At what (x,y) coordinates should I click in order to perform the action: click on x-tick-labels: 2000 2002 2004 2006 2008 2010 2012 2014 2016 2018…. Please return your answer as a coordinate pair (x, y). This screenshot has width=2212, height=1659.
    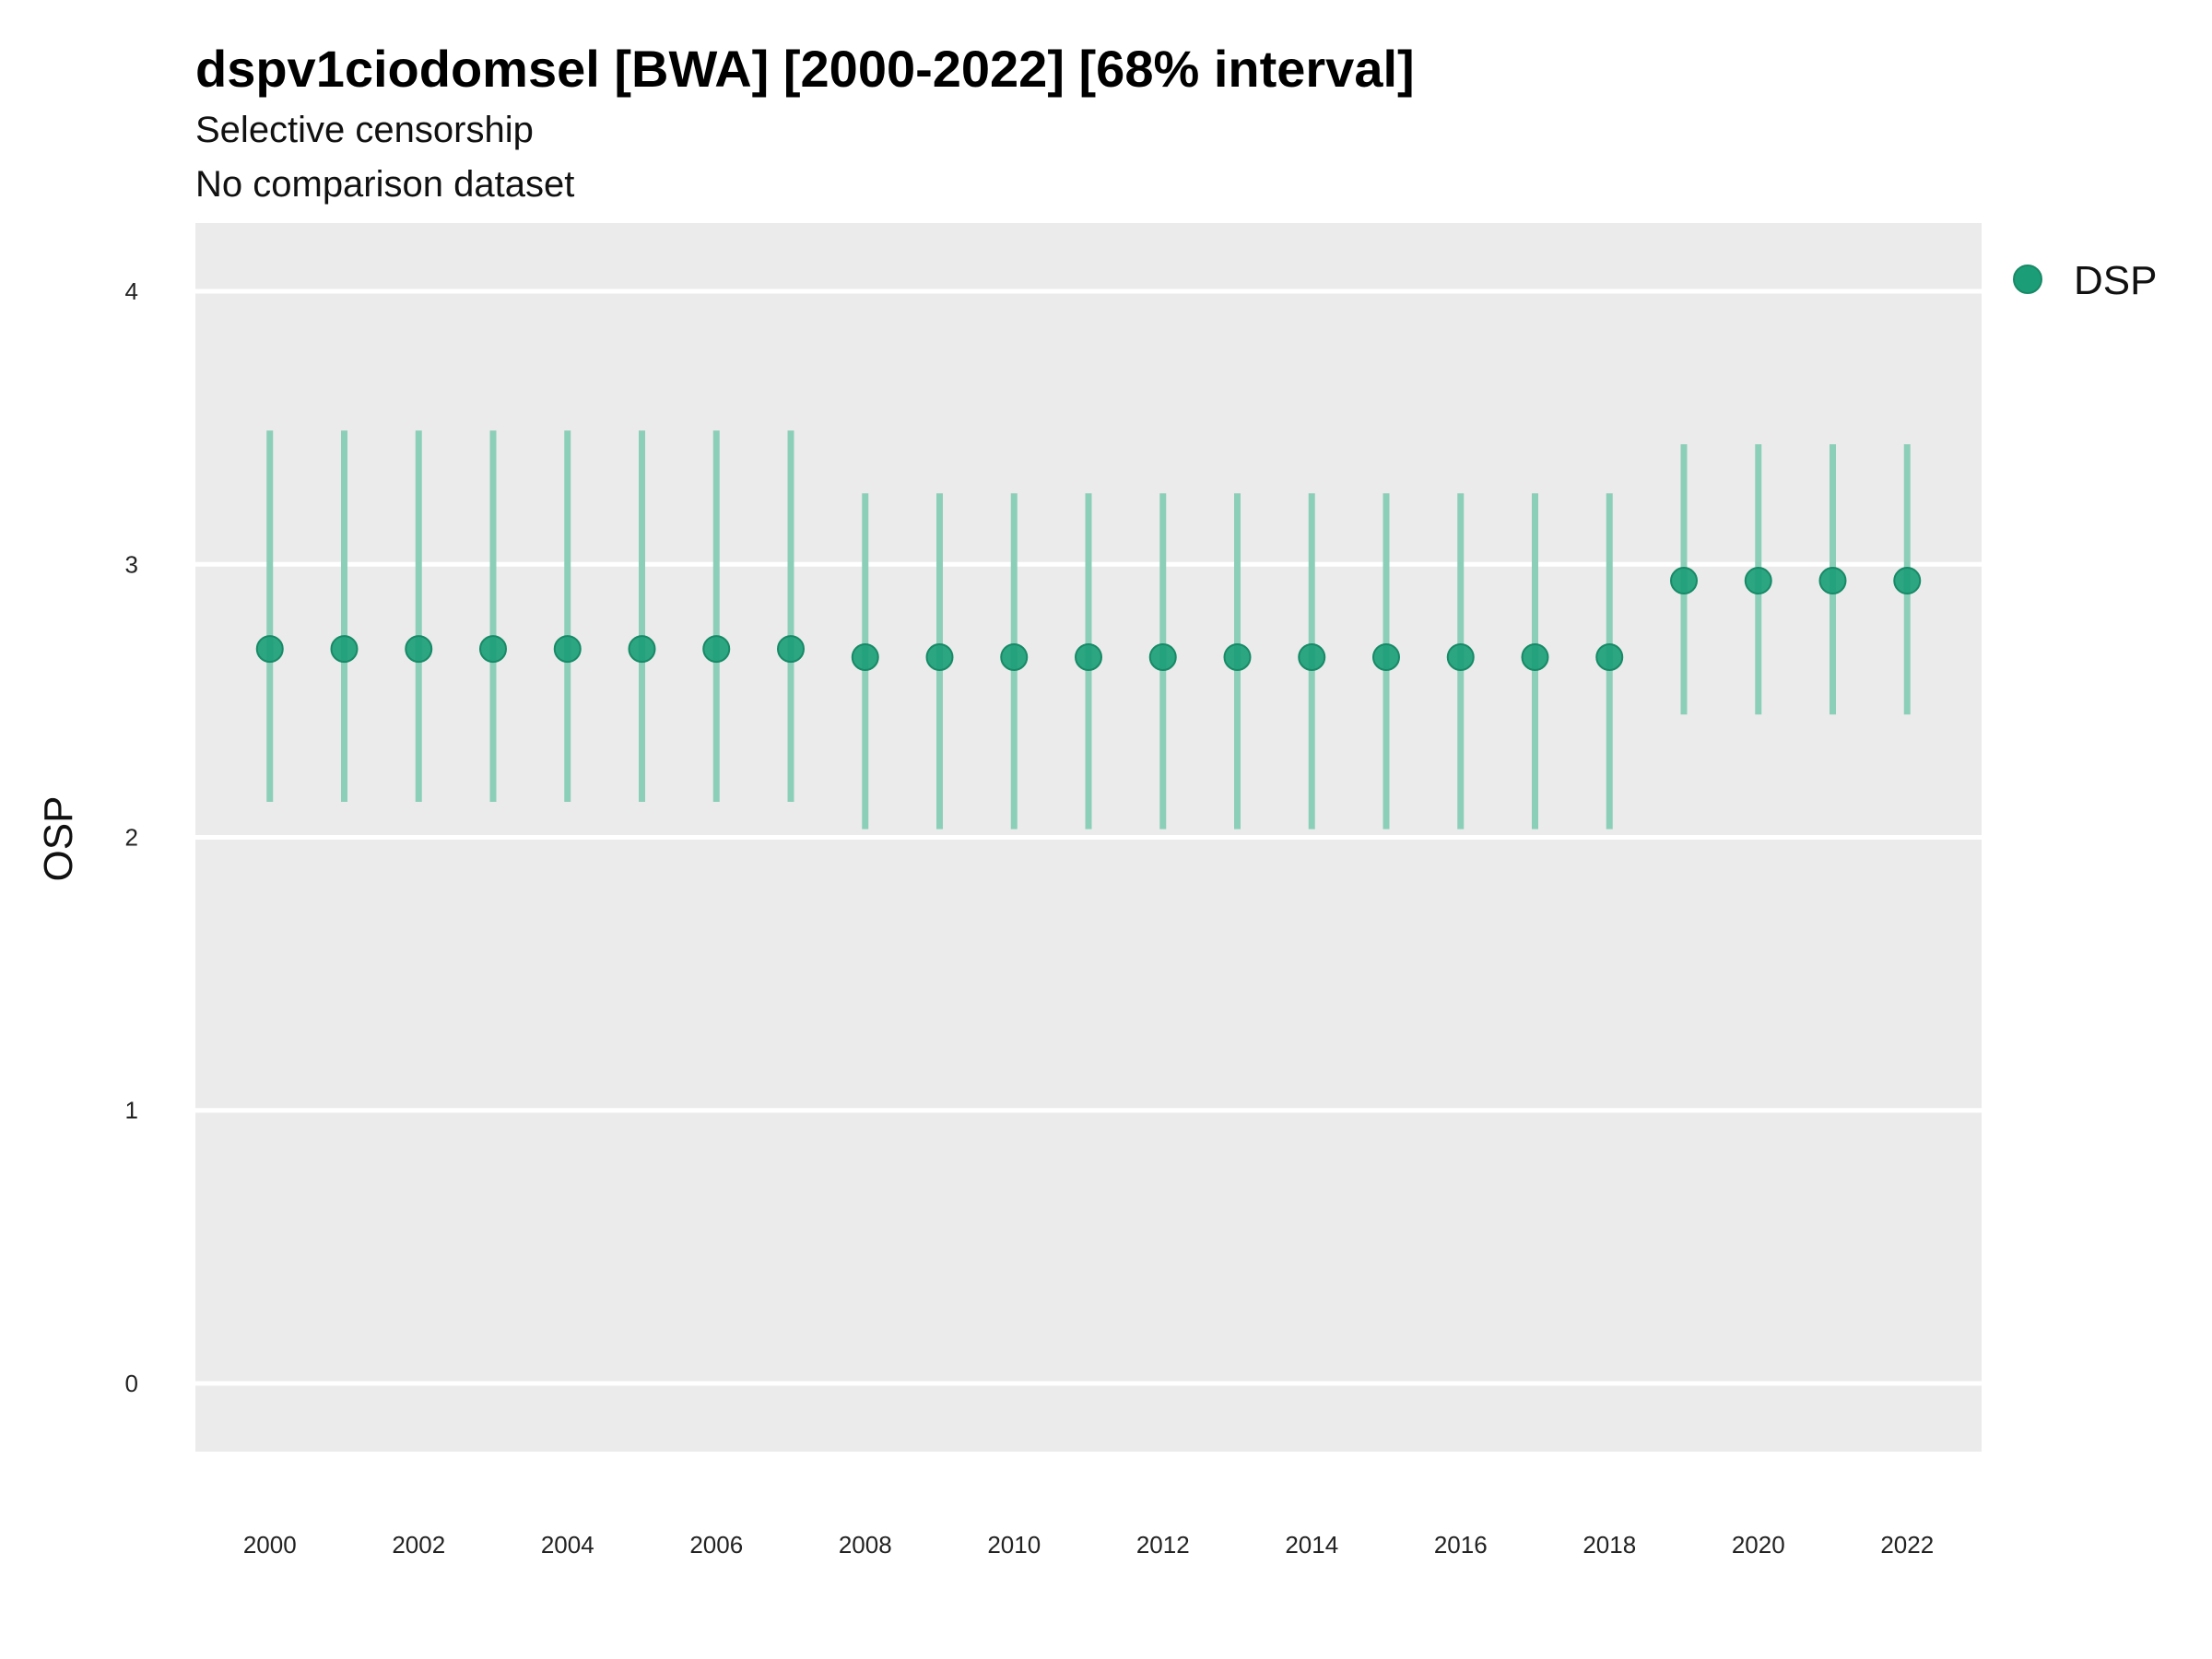
    Looking at the image, I should click on (1088, 1545).